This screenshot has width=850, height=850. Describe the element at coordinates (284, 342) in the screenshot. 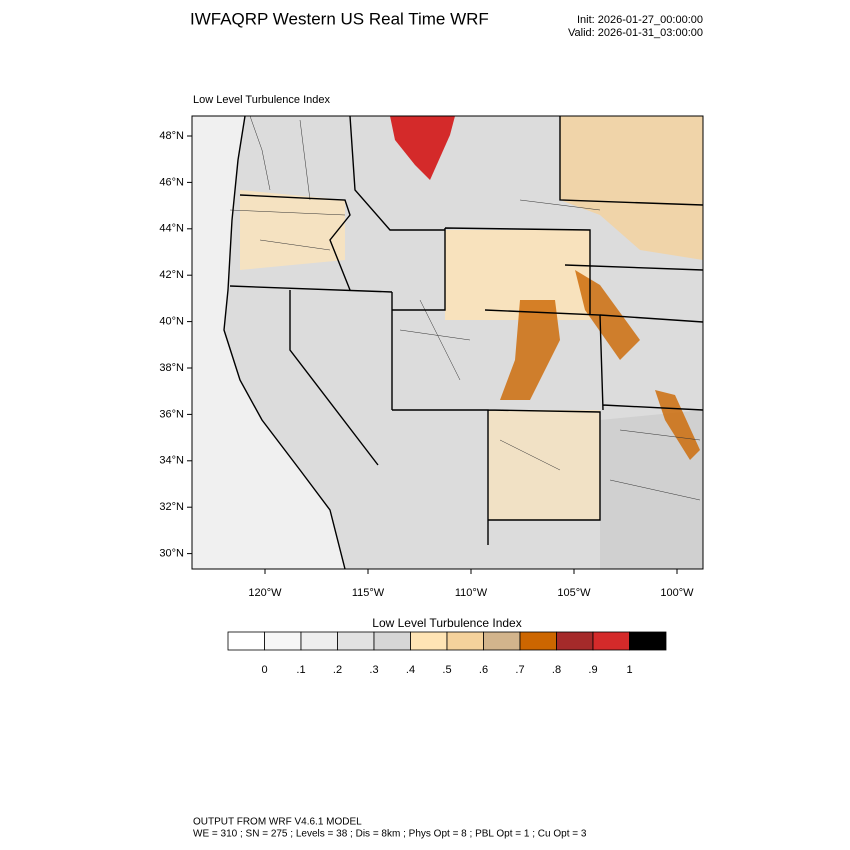

I see `coastline` at that location.